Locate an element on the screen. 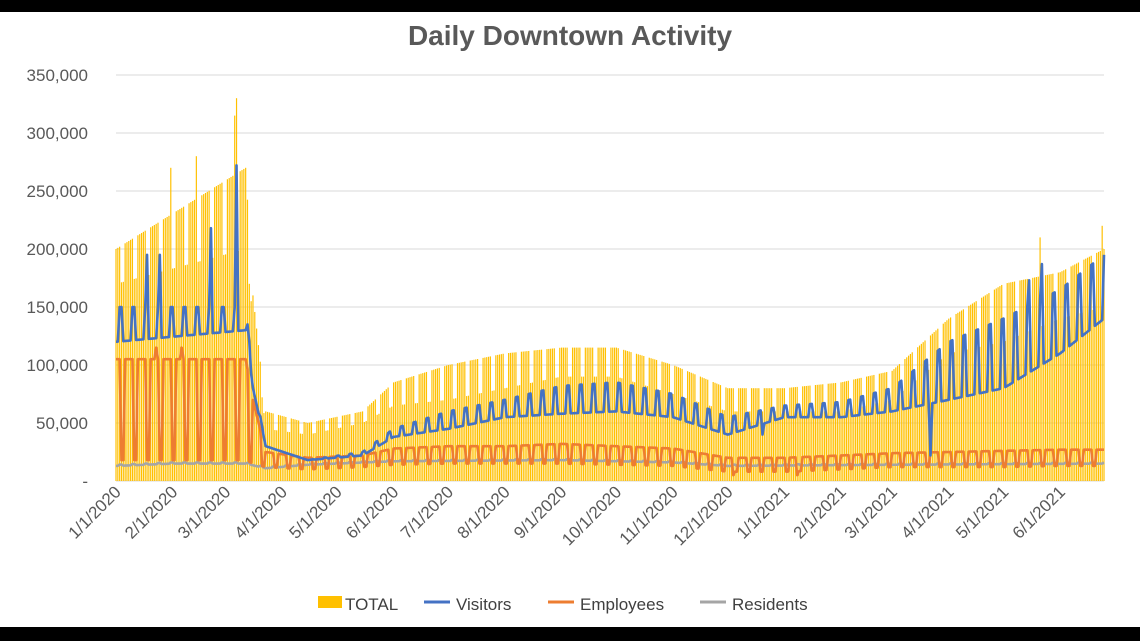 This screenshot has width=1140, height=641. x-tick-label: 1/1/2021 is located at coordinates (763, 512).